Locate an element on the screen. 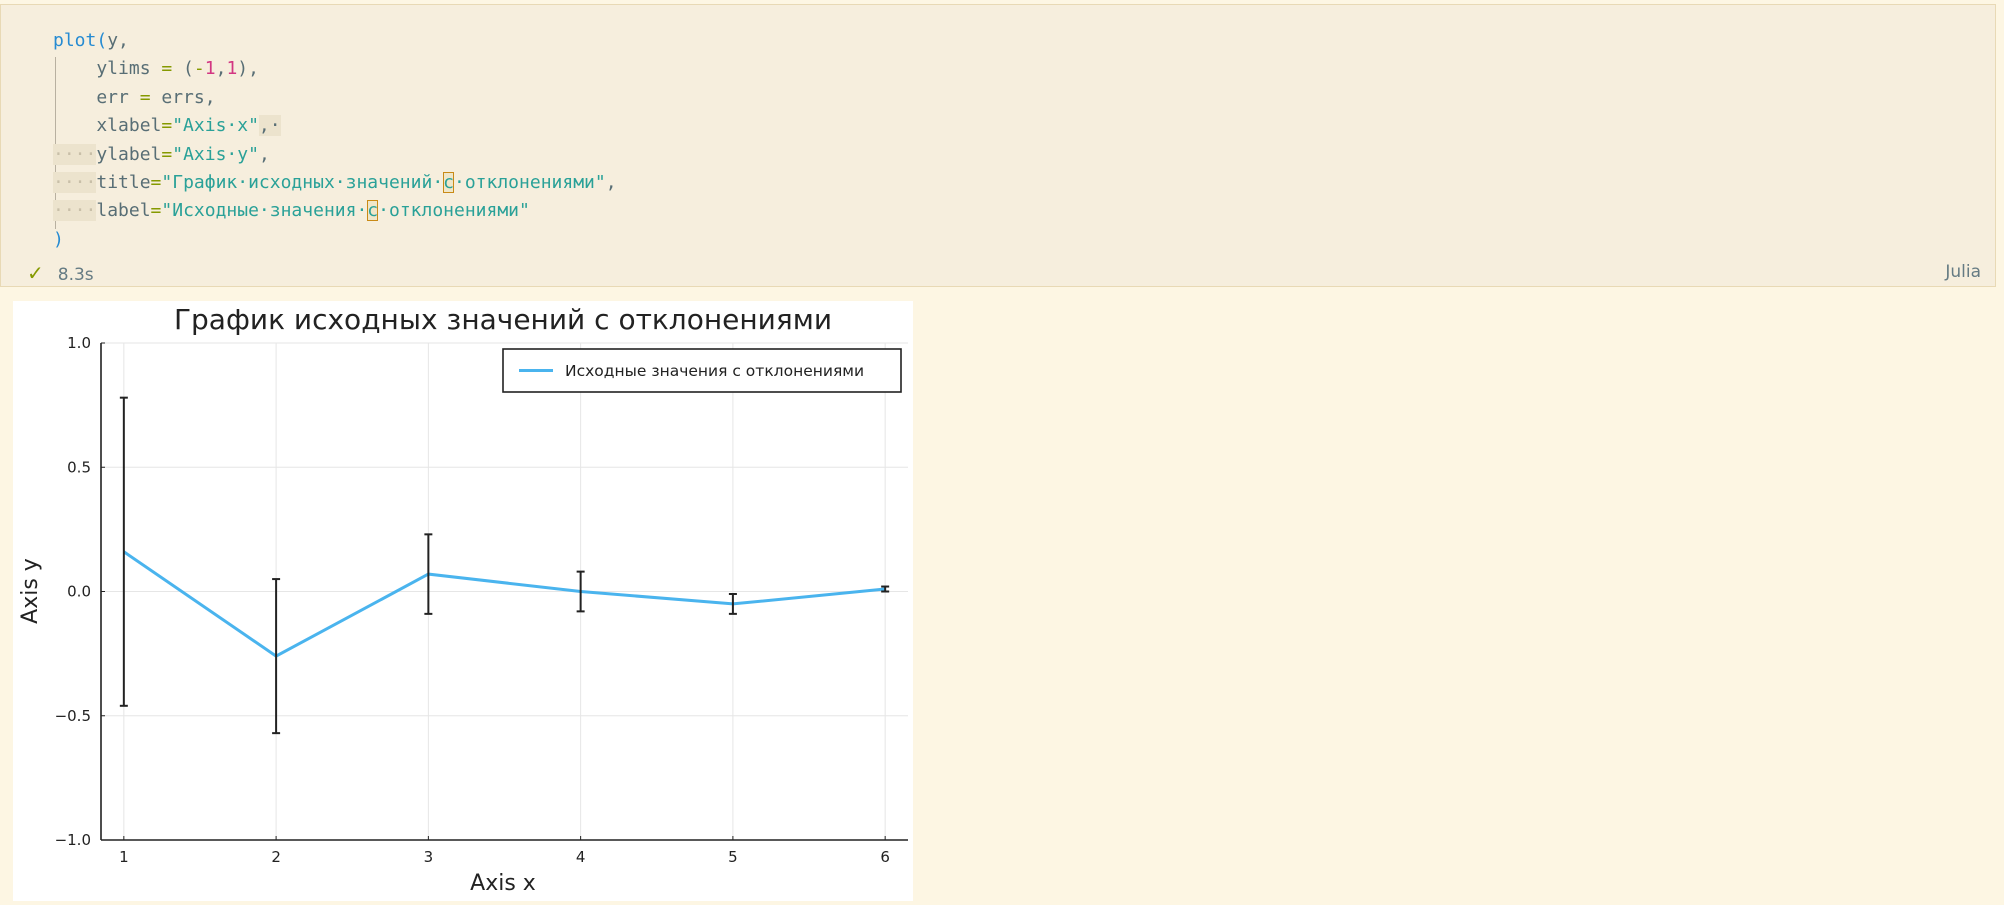 The height and width of the screenshot is (905, 2004). y-tick-label: 1.0 is located at coordinates (79, 343).